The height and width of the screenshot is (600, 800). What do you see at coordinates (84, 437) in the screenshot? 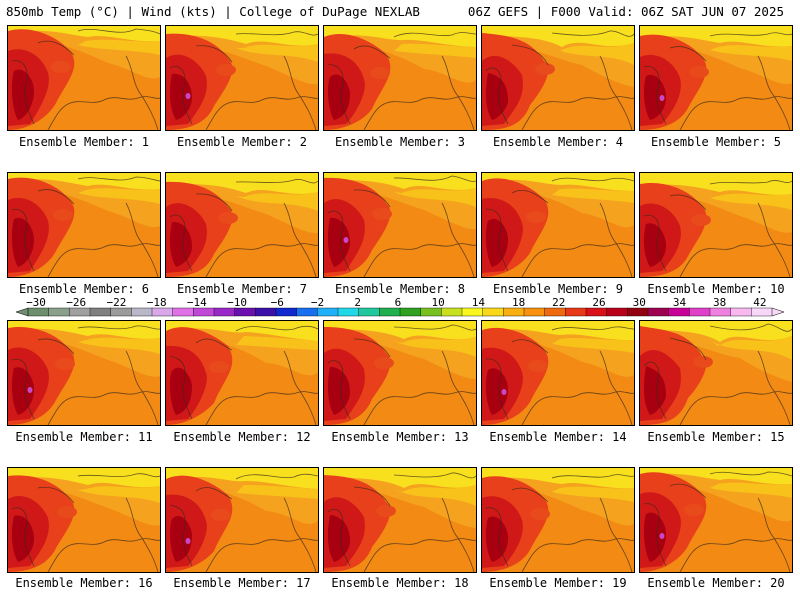
I see `ensemble-member-caption: Ensemble Member: 11` at bounding box center [84, 437].